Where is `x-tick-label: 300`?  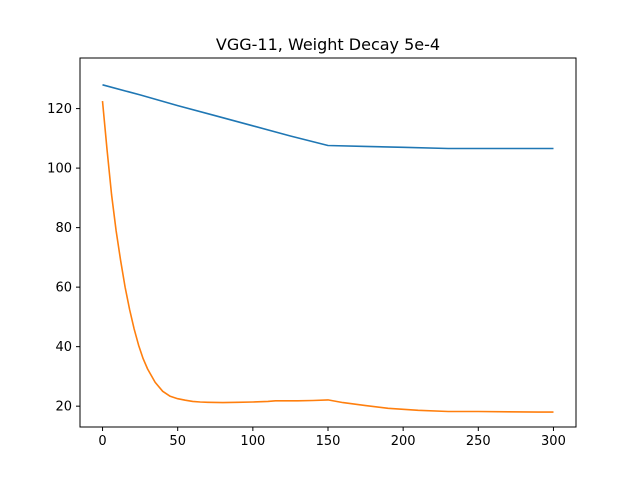
x-tick-label: 300 is located at coordinates (553, 441).